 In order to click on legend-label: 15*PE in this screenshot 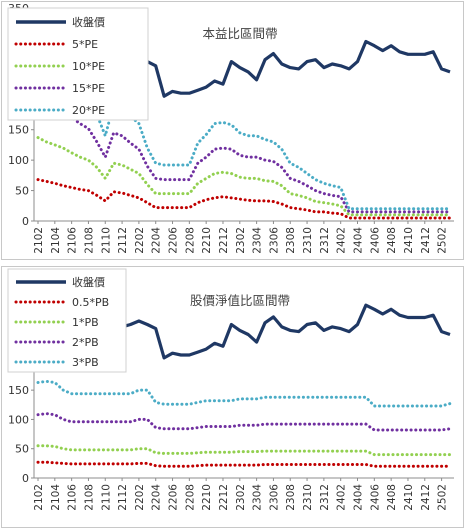, I will do `click(88, 88)`.